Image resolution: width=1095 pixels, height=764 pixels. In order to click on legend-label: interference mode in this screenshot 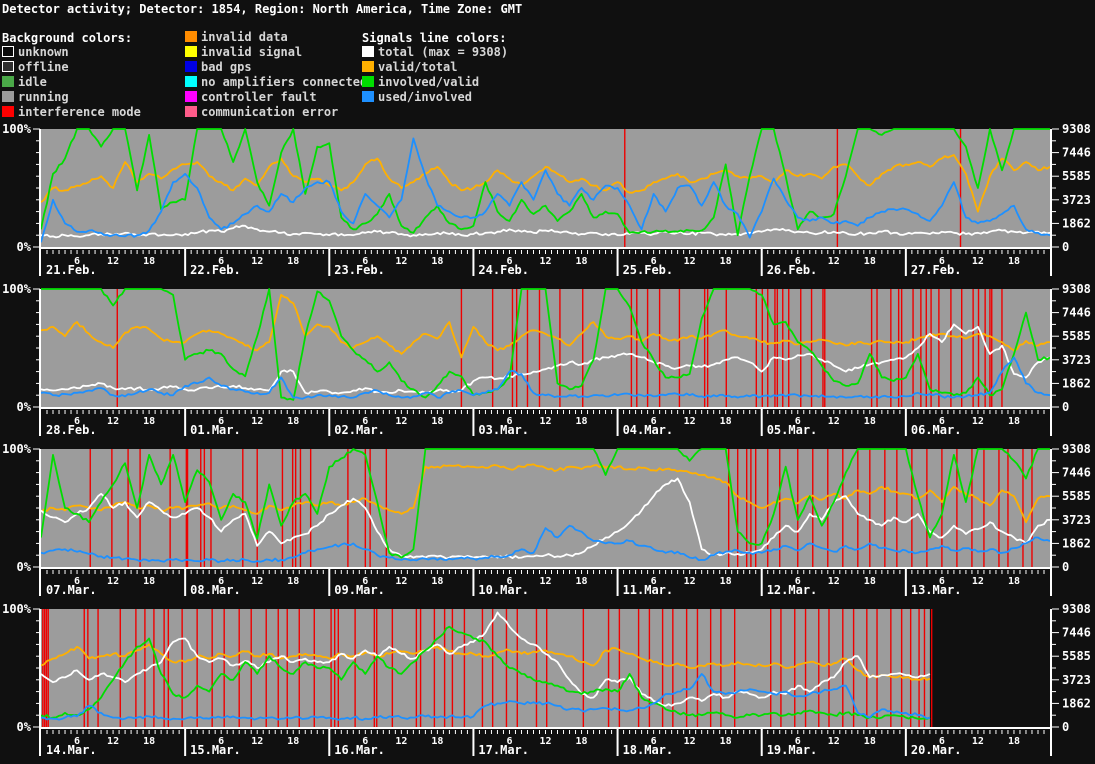, I will do `click(79, 112)`.